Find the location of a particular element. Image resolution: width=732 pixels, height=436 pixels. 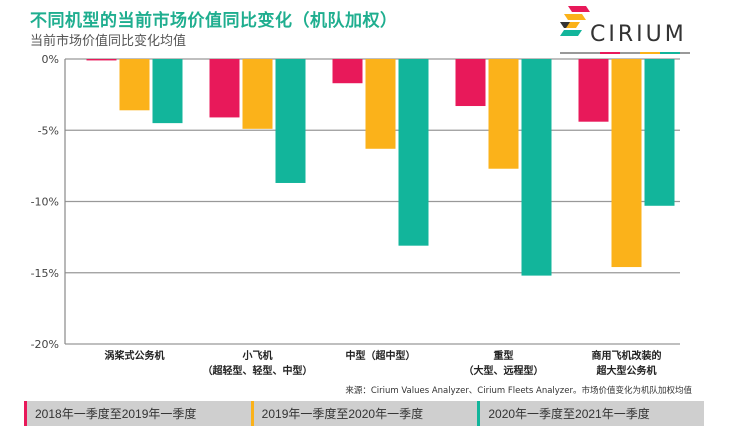

y-tick-label: 0% is located at coordinates (50, 59).